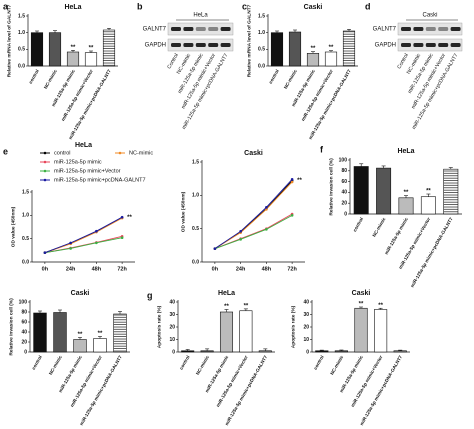 Image resolution: width=474 pixels, height=429 pixels. Describe the element at coordinates (155, 46) in the screenshot. I see `blot-row-label: GAPDH` at that location.